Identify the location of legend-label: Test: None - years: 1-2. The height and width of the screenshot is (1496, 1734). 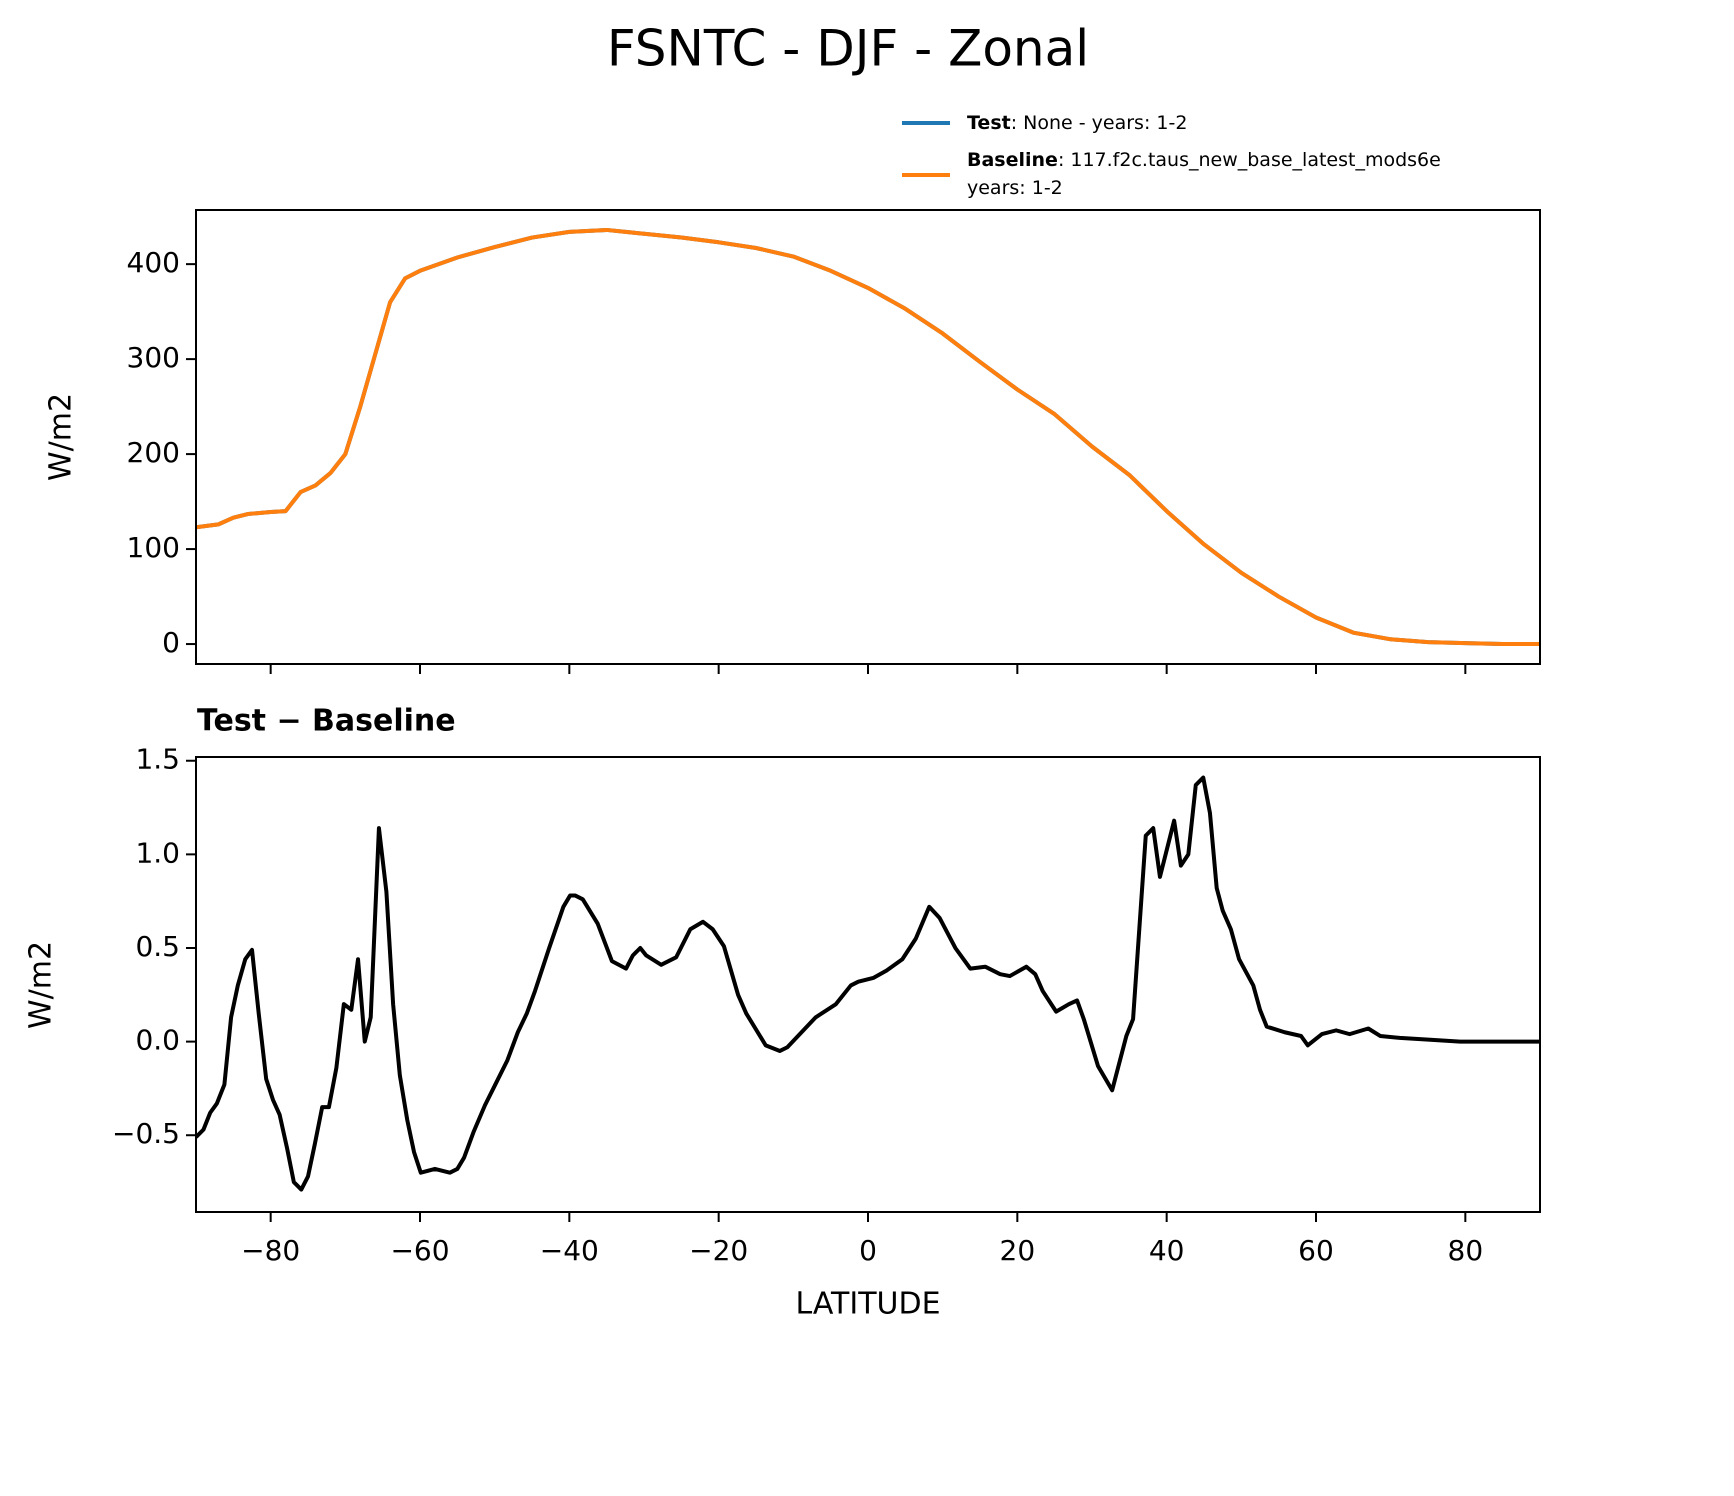
(1077, 123).